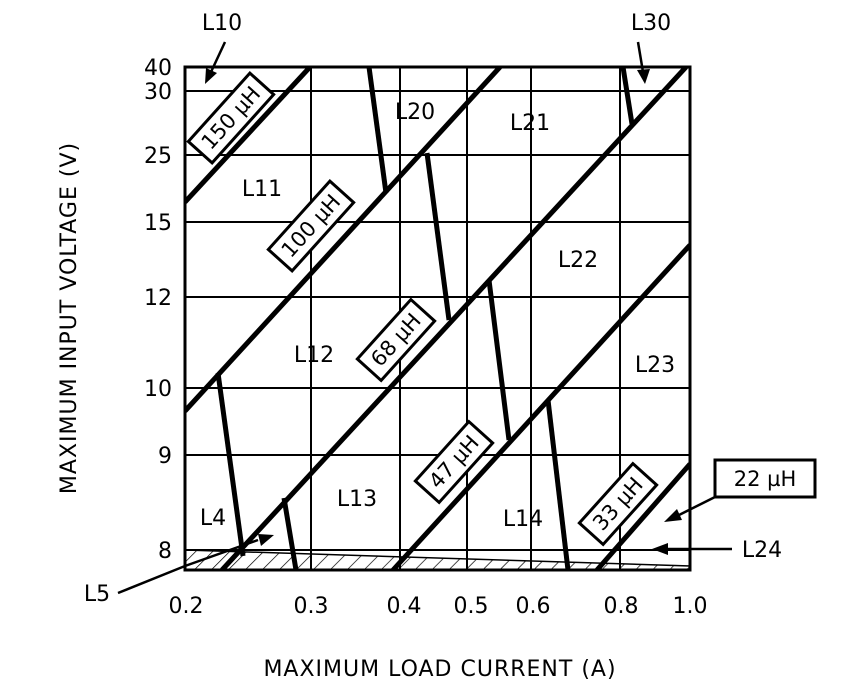 This screenshot has width=846, height=695. What do you see at coordinates (627, 95) in the screenshot?
I see `boundary-l30` at bounding box center [627, 95].